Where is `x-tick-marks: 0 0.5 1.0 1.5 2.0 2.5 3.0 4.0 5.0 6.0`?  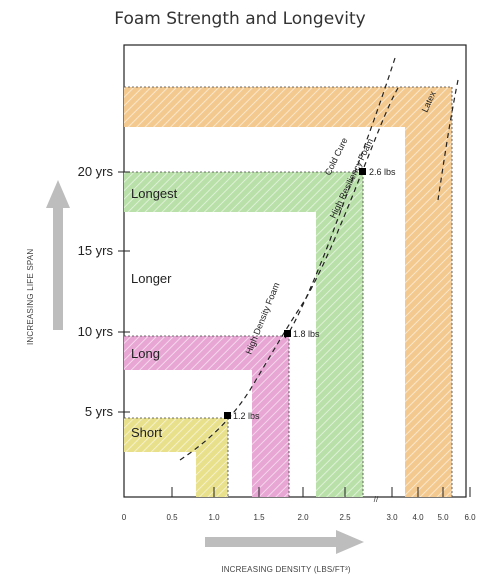 x-tick-marks: 0 0.5 1.0 1.5 2.0 2.5 3.0 4.0 5.0 6.0 is located at coordinates (299, 504).